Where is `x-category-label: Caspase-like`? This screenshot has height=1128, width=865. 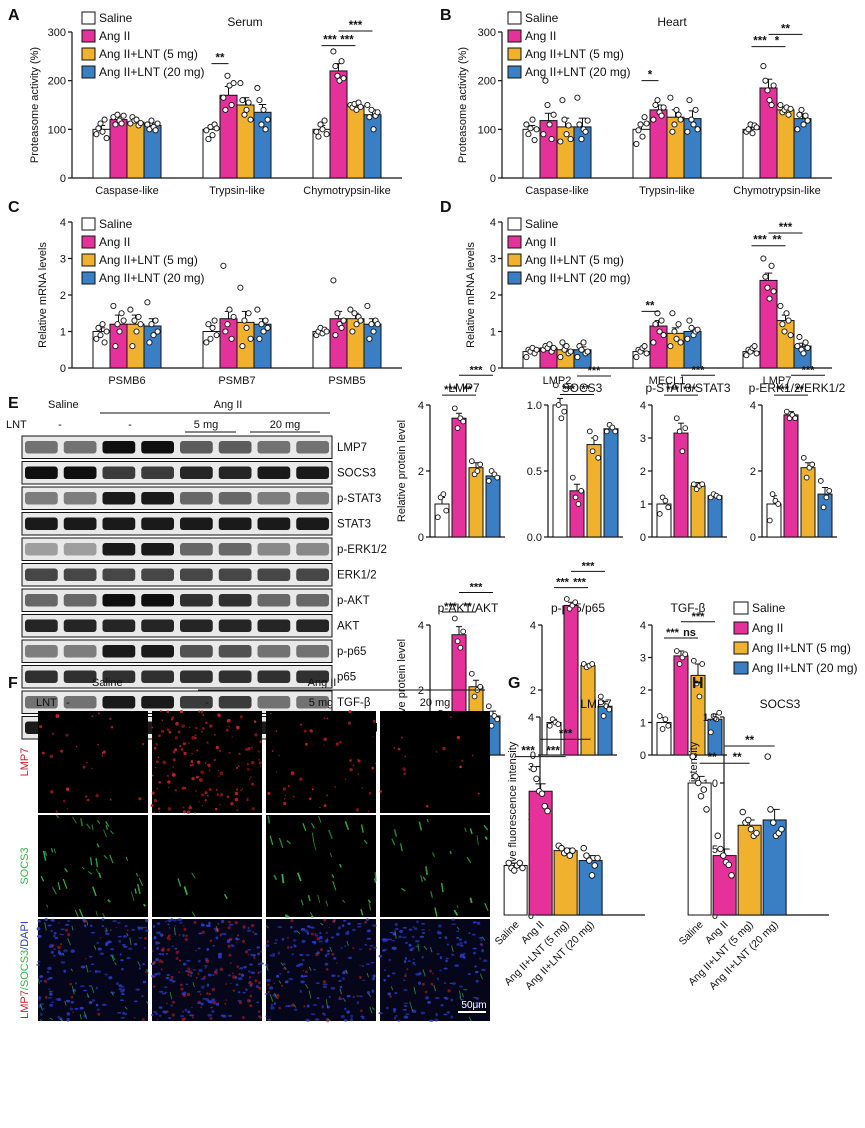 x-category-label: Caspase-like is located at coordinates (557, 191).